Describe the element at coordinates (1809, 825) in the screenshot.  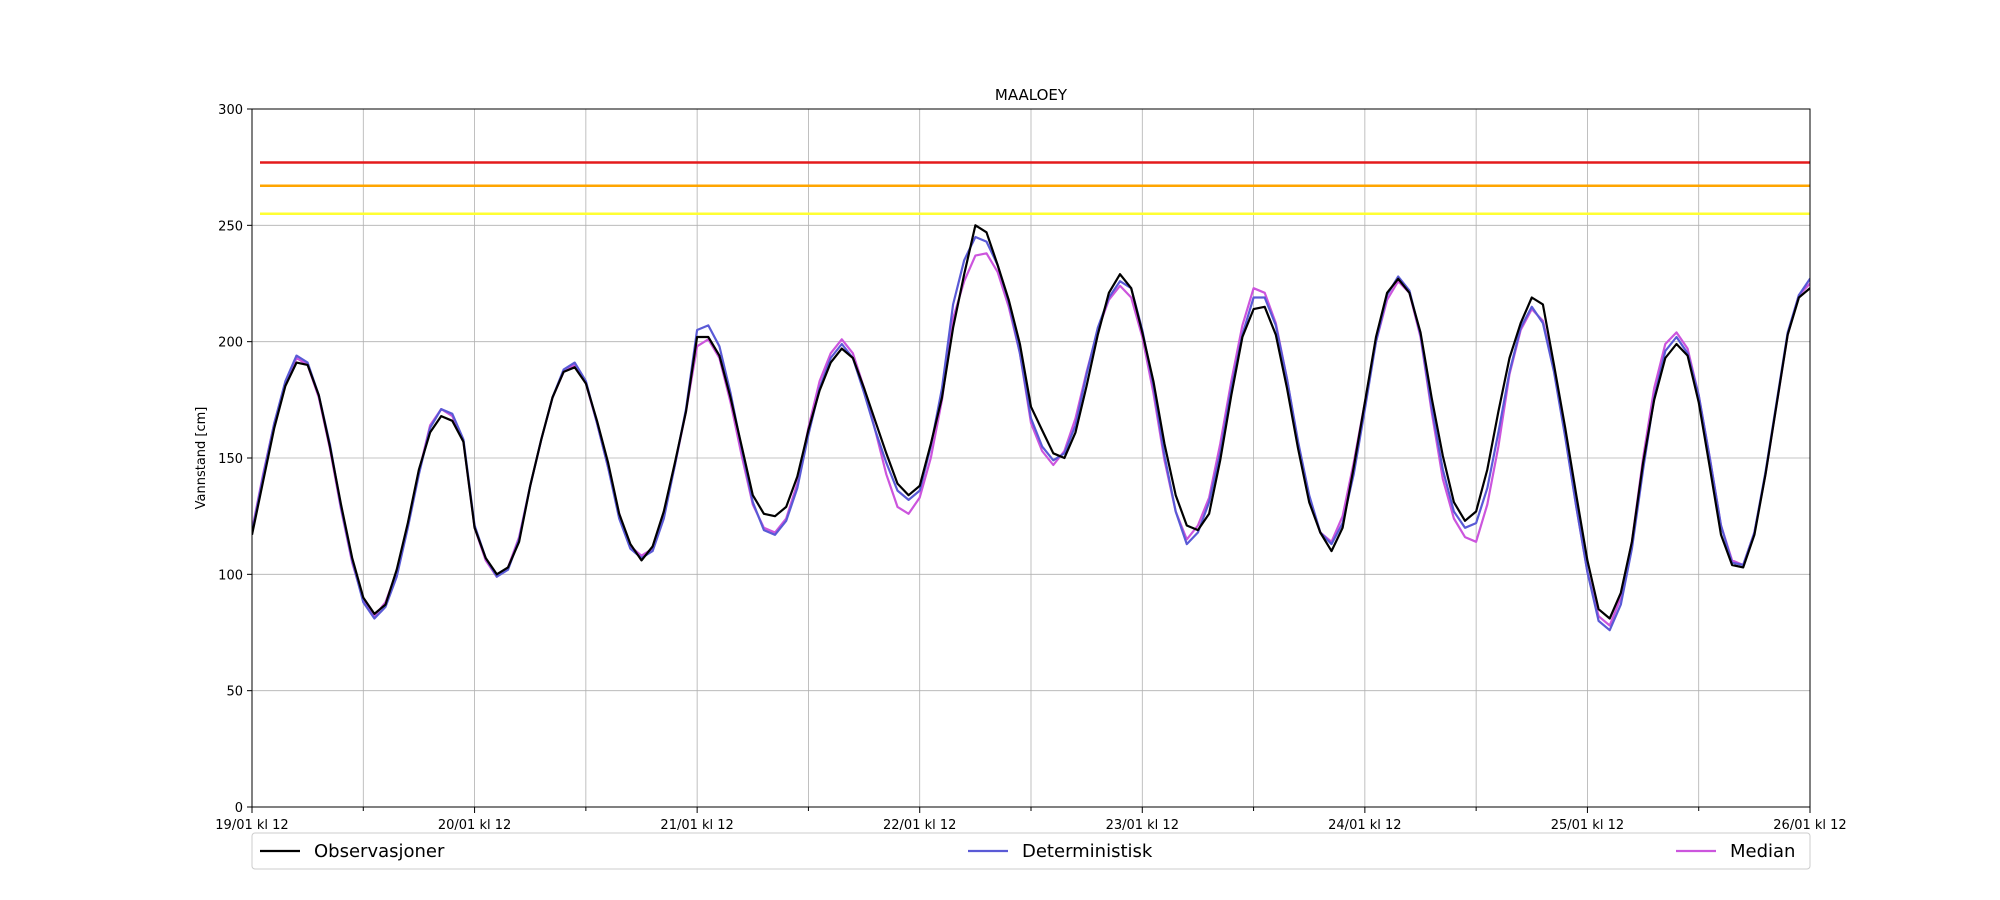
I see `x-tick-label: 26/01 kl 12` at that location.